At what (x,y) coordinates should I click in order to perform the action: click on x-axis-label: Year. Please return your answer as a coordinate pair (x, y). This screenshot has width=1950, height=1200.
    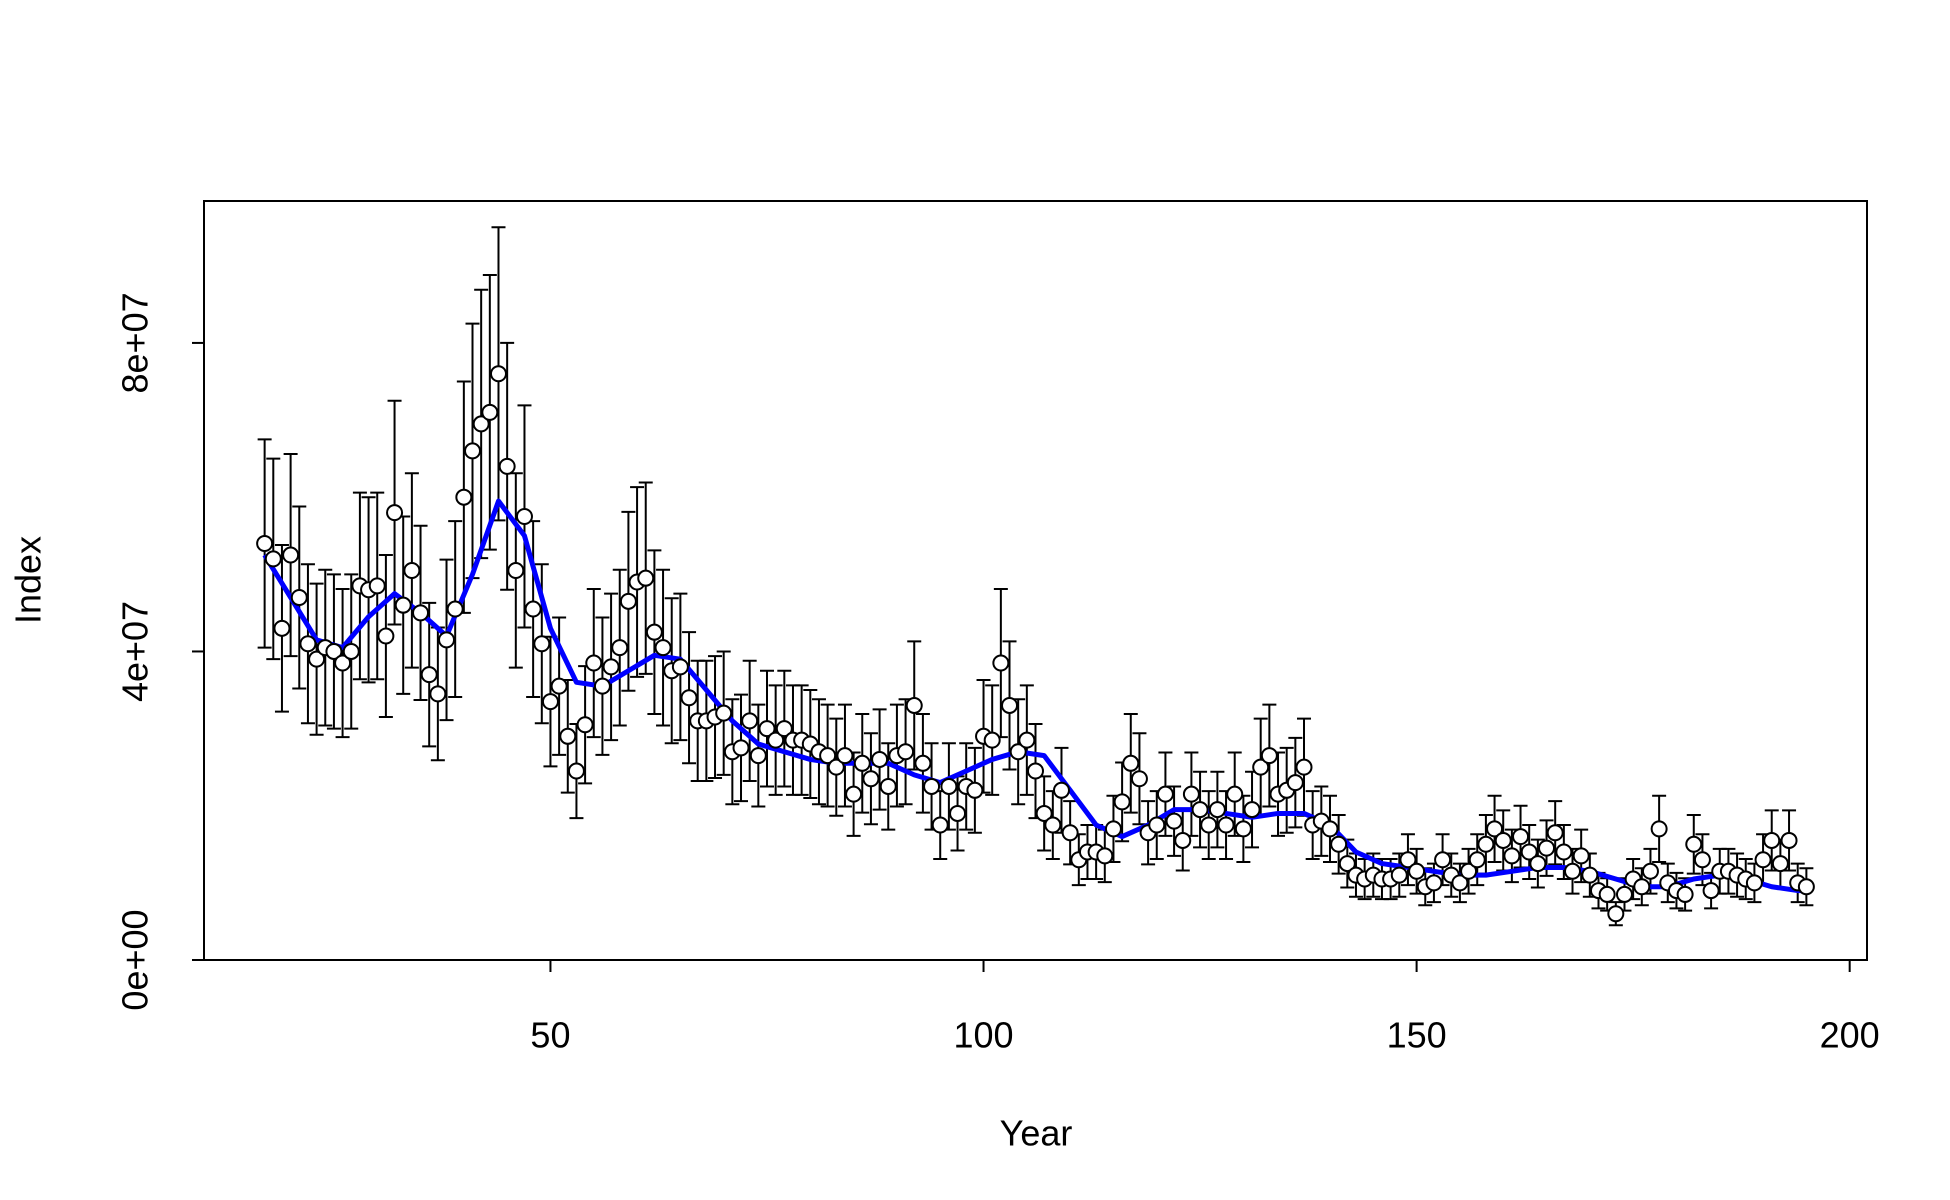
    Looking at the image, I should click on (1036, 1133).